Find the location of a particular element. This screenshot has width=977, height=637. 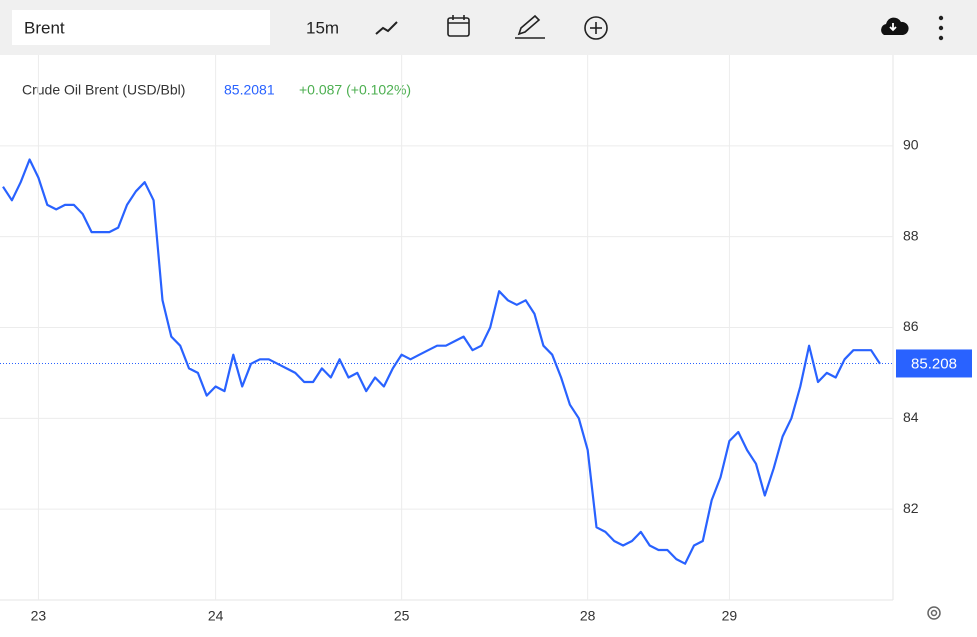

price-change: +0.087 (+0.102%) is located at coordinates (355, 90).